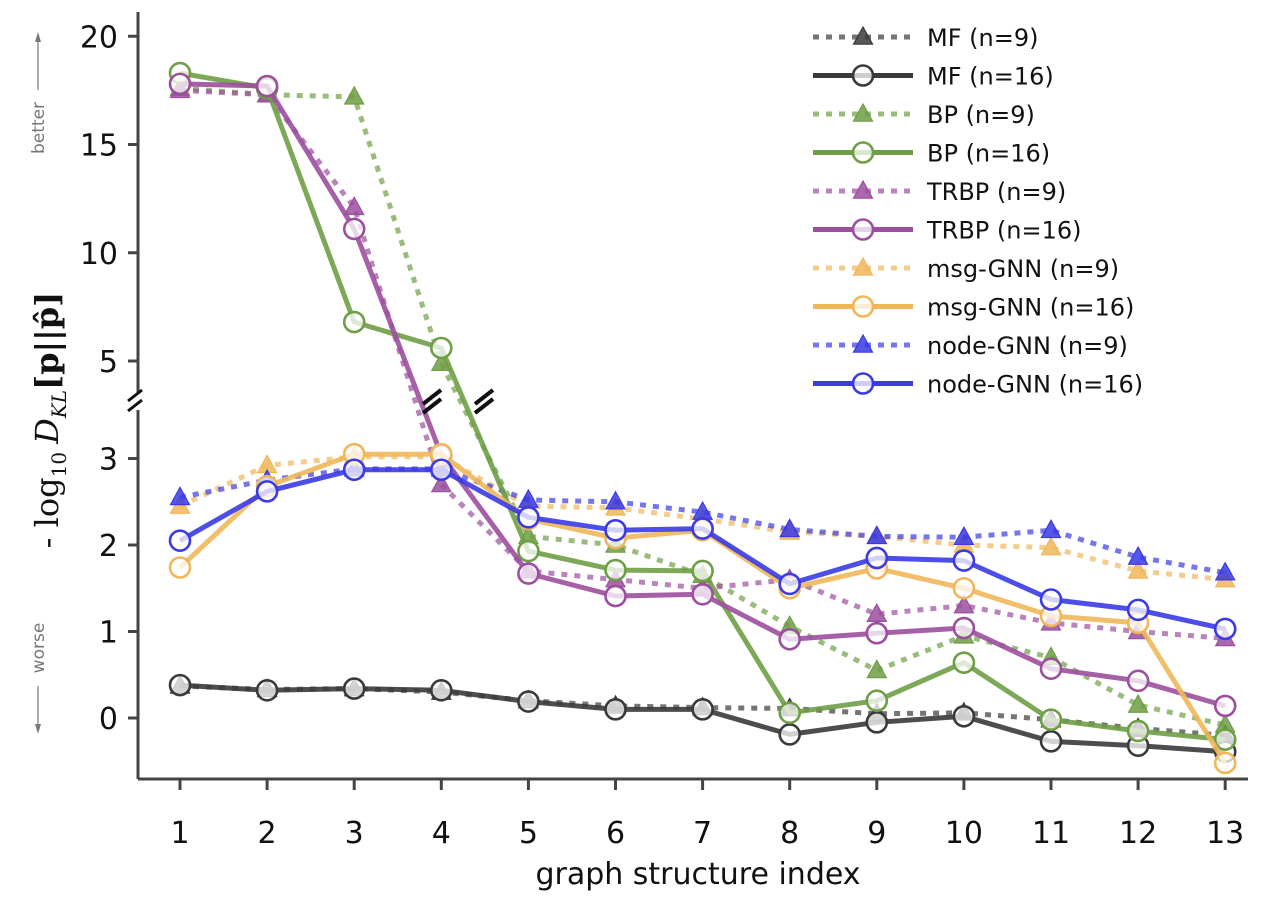 This screenshot has width=1288, height=900. What do you see at coordinates (528, 833) in the screenshot?
I see `x-tick-label: 5` at bounding box center [528, 833].